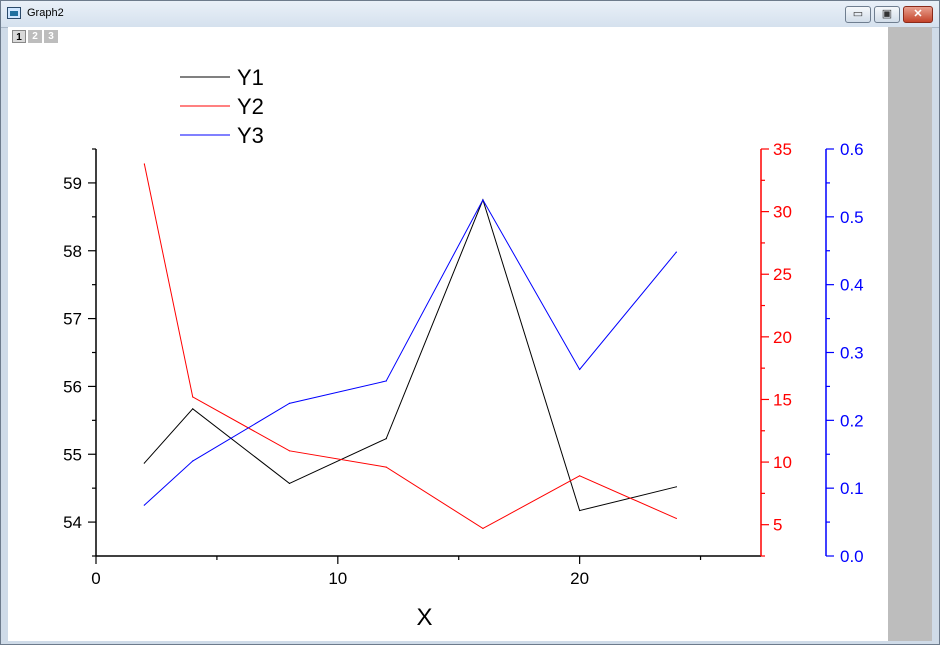 The width and height of the screenshot is (940, 645). I want to click on legend-label-y1: Y1, so click(250, 77).